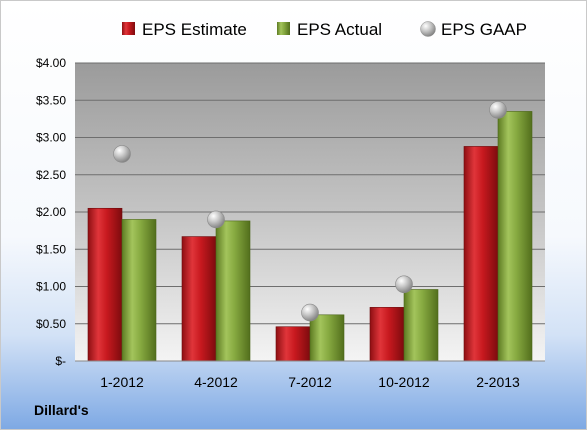 This screenshot has width=587, height=431. Describe the element at coordinates (339, 29) in the screenshot. I see `legend-label: EPS Actual` at that location.